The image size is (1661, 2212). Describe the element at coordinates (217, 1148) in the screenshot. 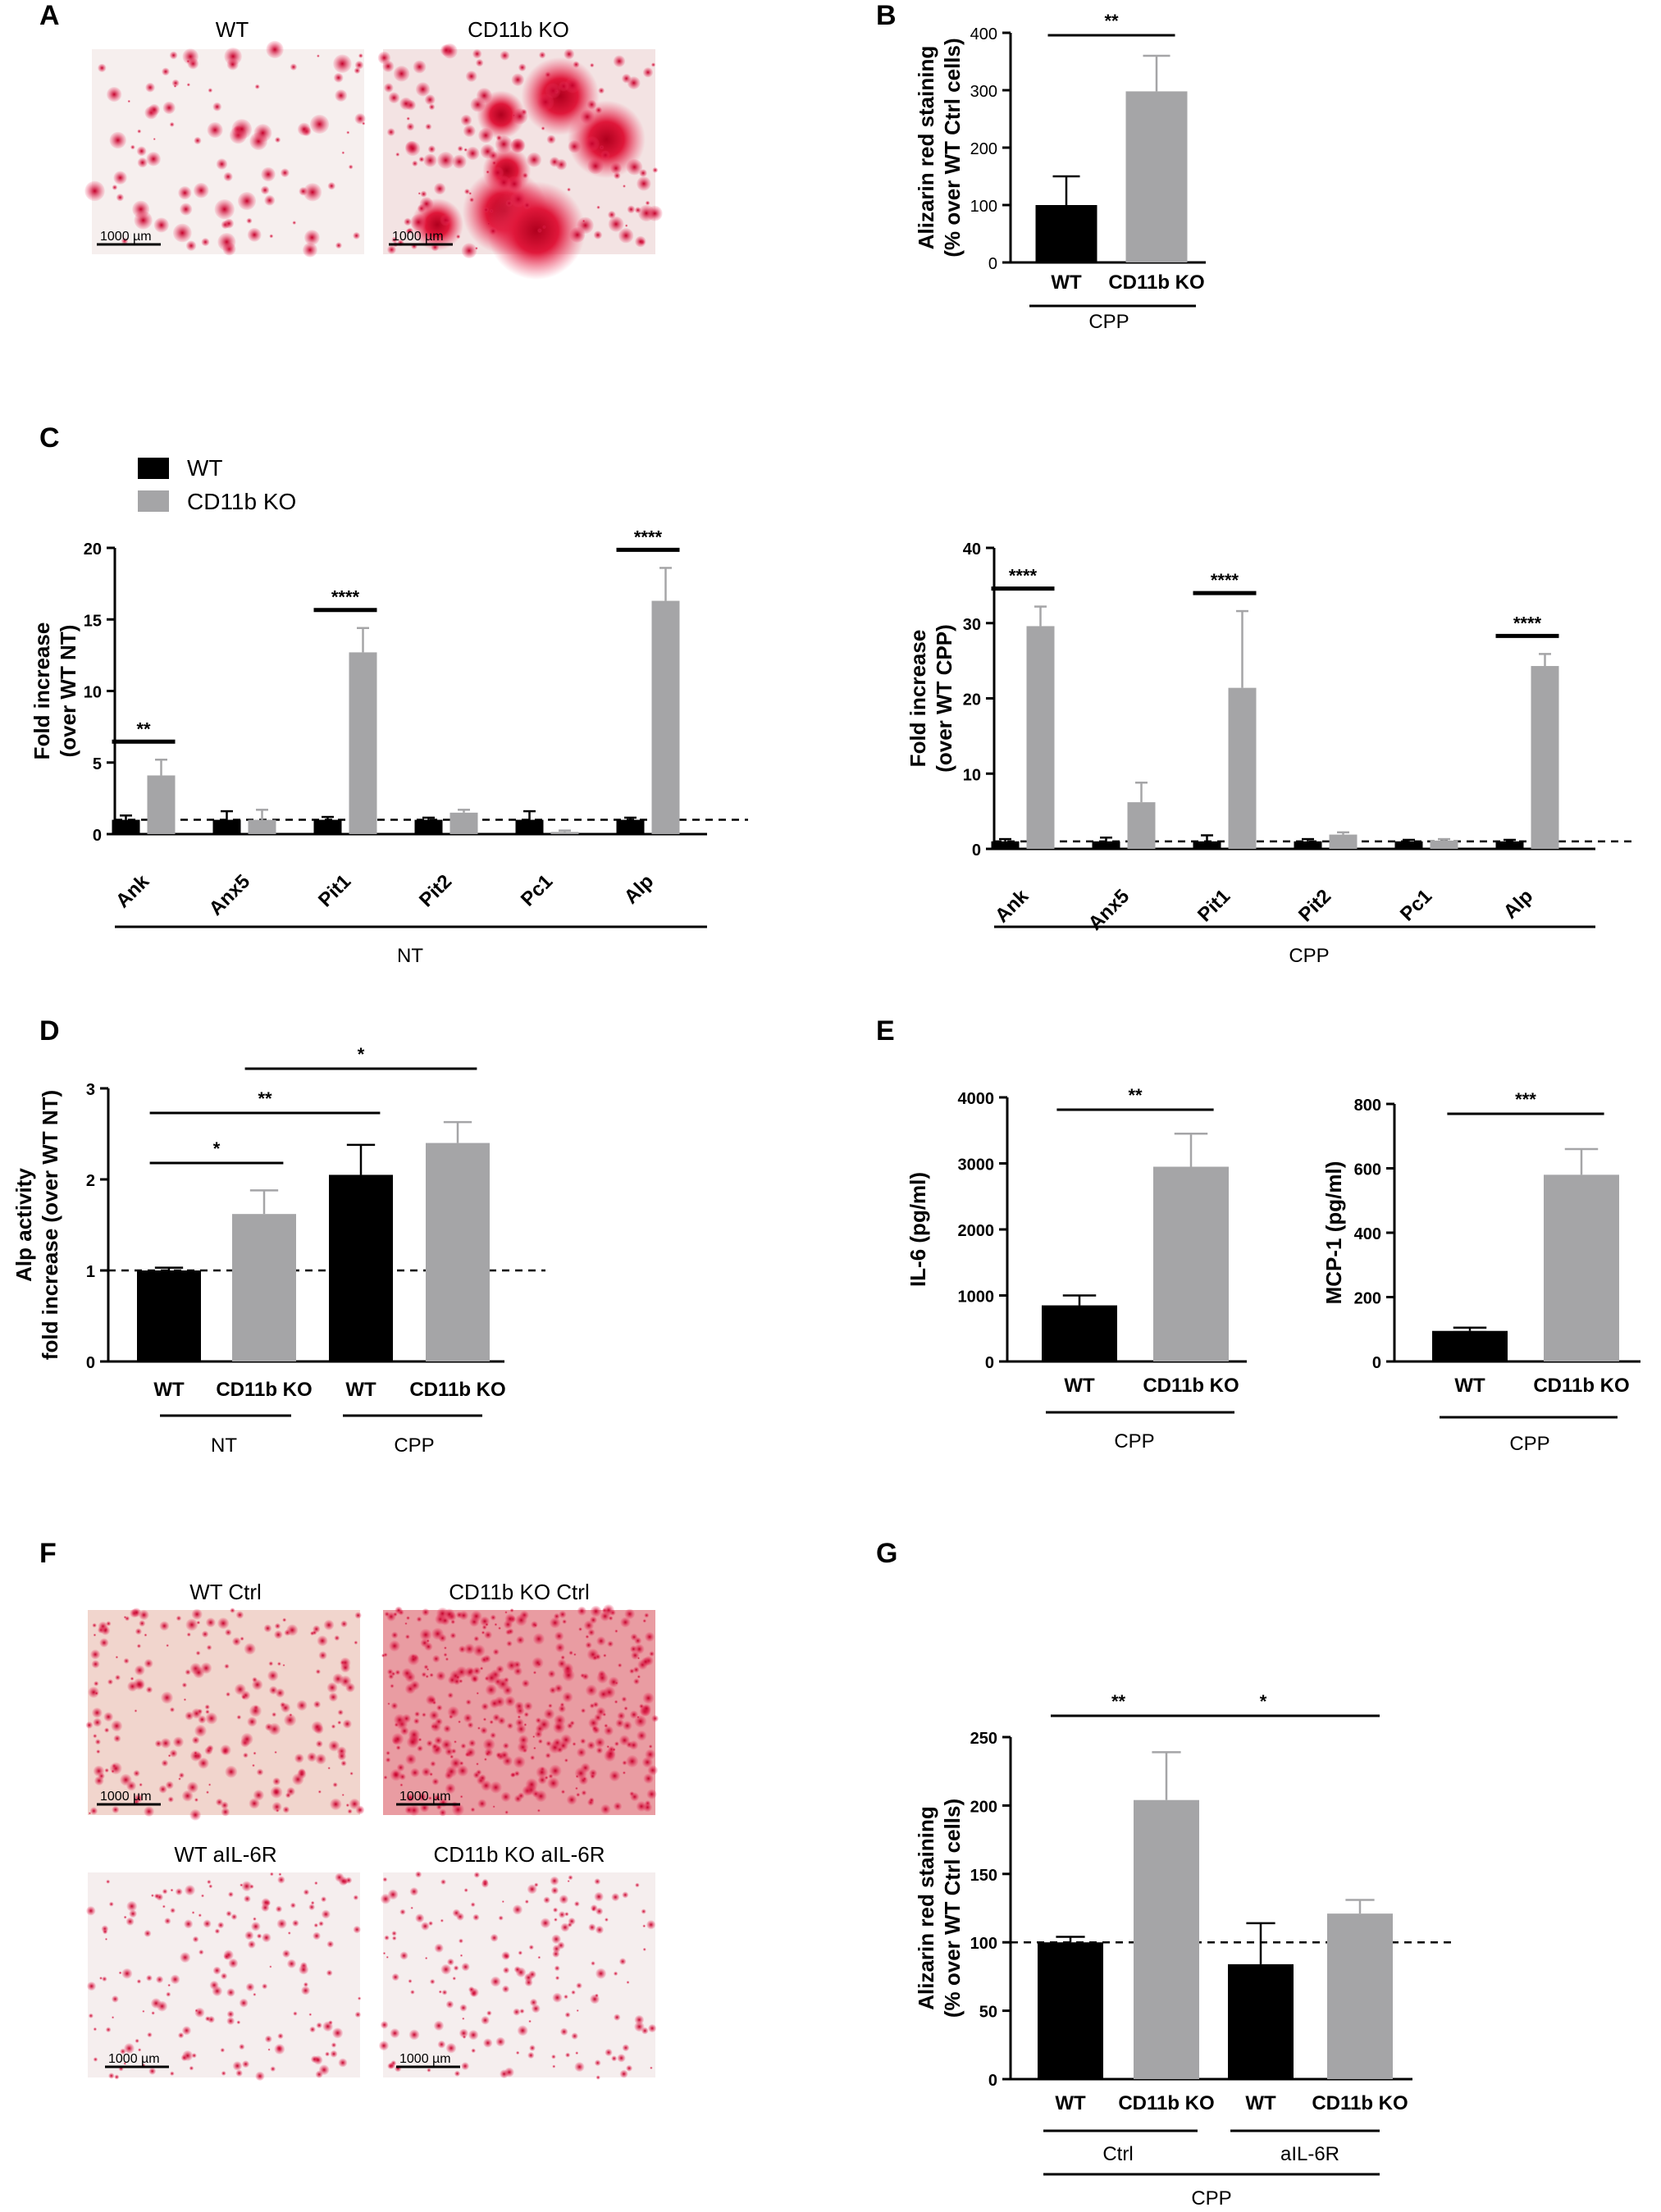

I see `significance-label: *` at that location.